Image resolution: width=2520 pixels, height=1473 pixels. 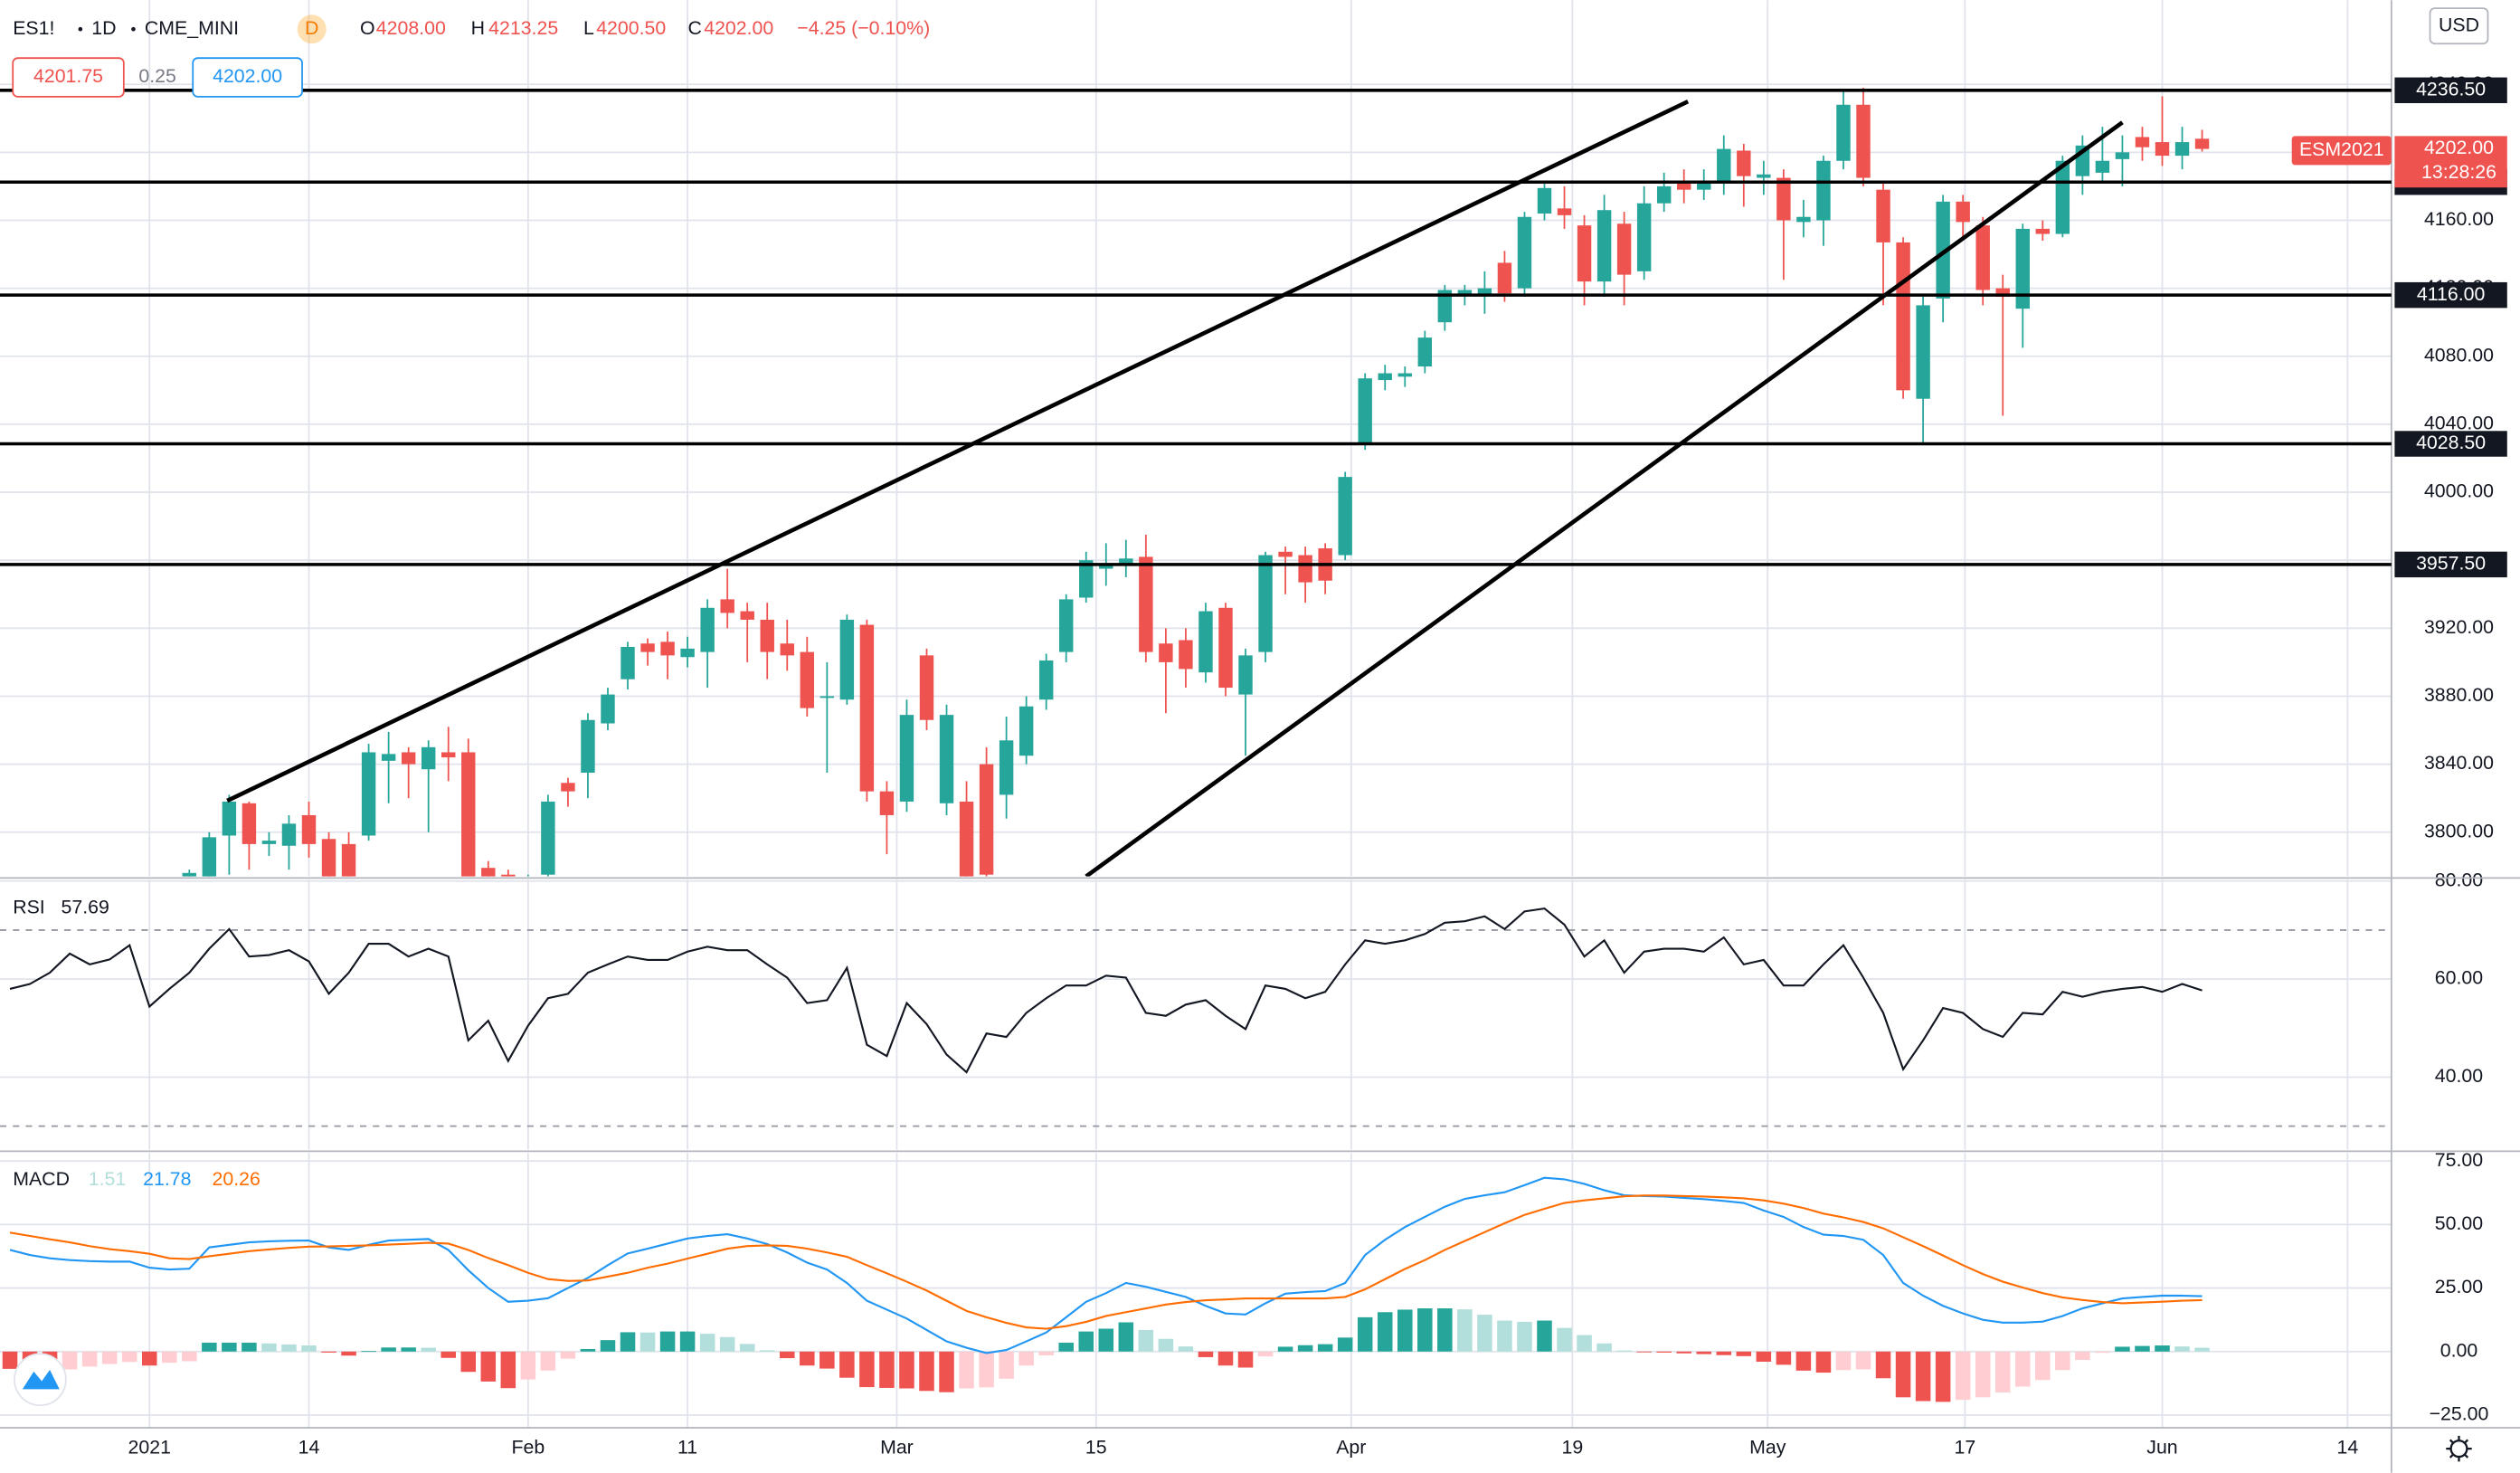 What do you see at coordinates (2161, 1448) in the screenshot?
I see `x-tick-label: Jun` at bounding box center [2161, 1448].